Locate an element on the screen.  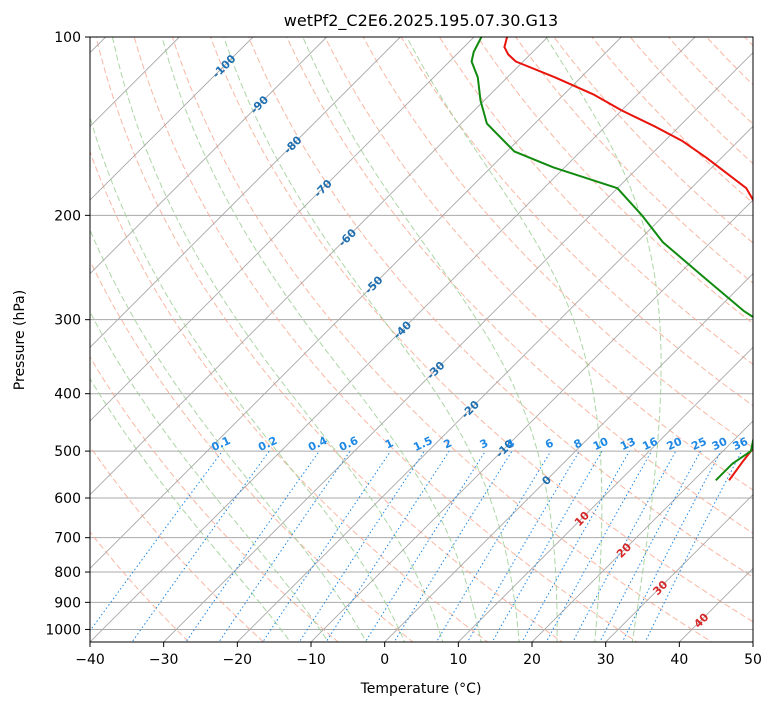
mixing-ratio-label: 6 is located at coordinates (549, 443).